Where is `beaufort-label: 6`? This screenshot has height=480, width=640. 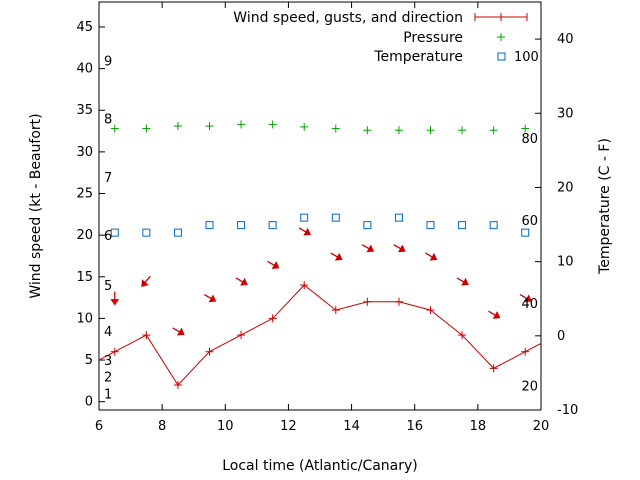 beaufort-label: 6 is located at coordinates (108, 236).